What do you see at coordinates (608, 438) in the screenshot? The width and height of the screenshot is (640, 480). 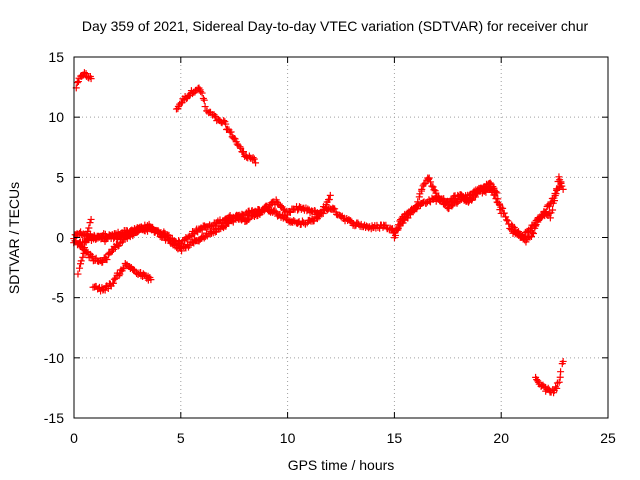 I see `x-tick-label: 25` at bounding box center [608, 438].